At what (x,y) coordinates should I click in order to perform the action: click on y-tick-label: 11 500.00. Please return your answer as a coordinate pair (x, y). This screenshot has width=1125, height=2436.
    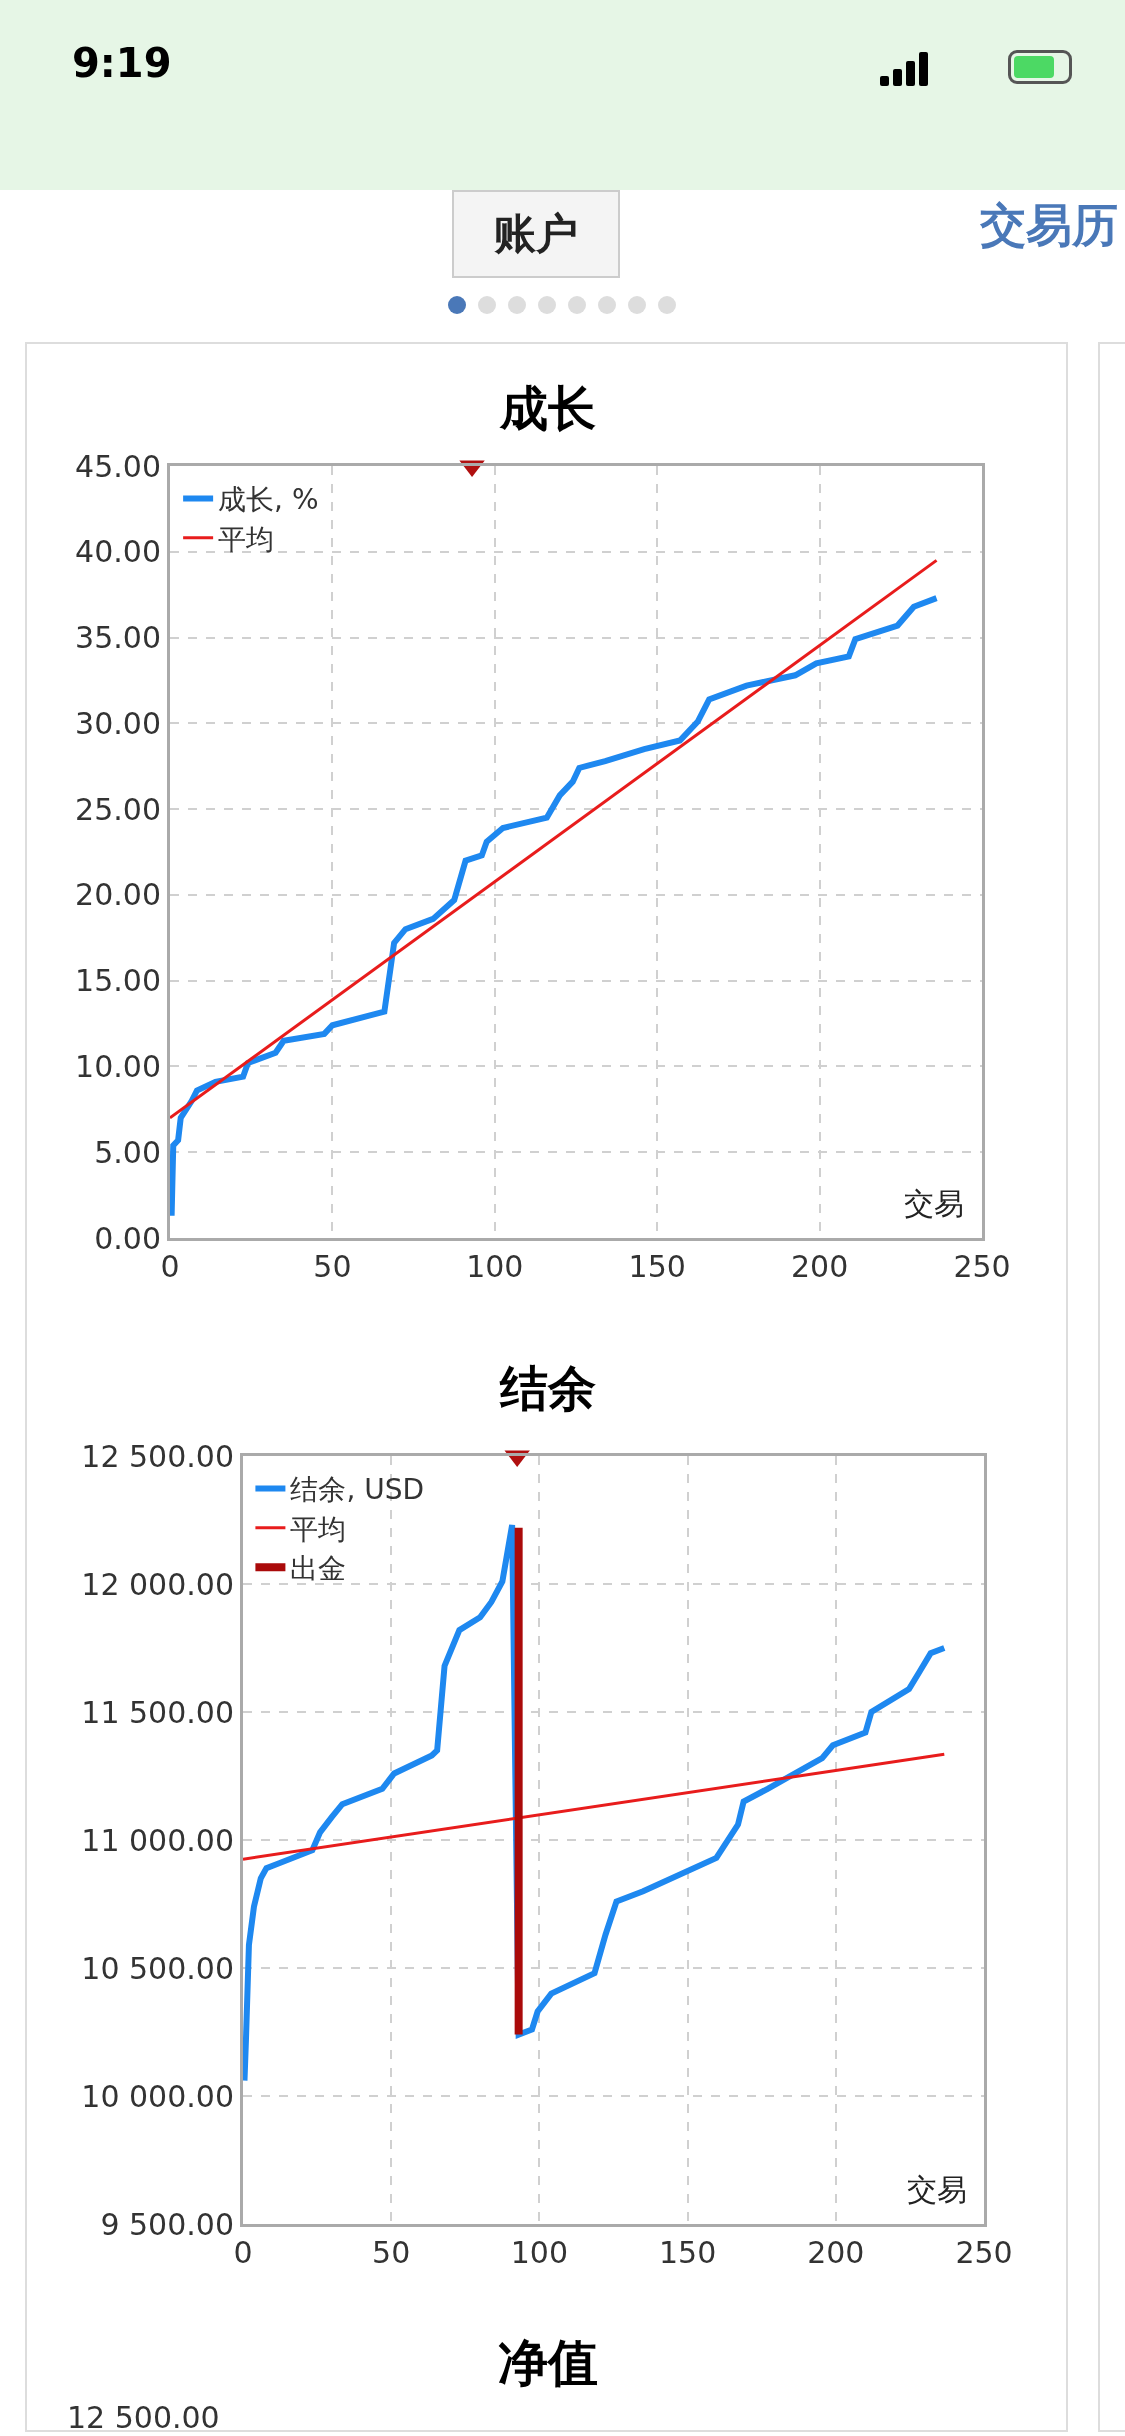
    Looking at the image, I should click on (157, 1712).